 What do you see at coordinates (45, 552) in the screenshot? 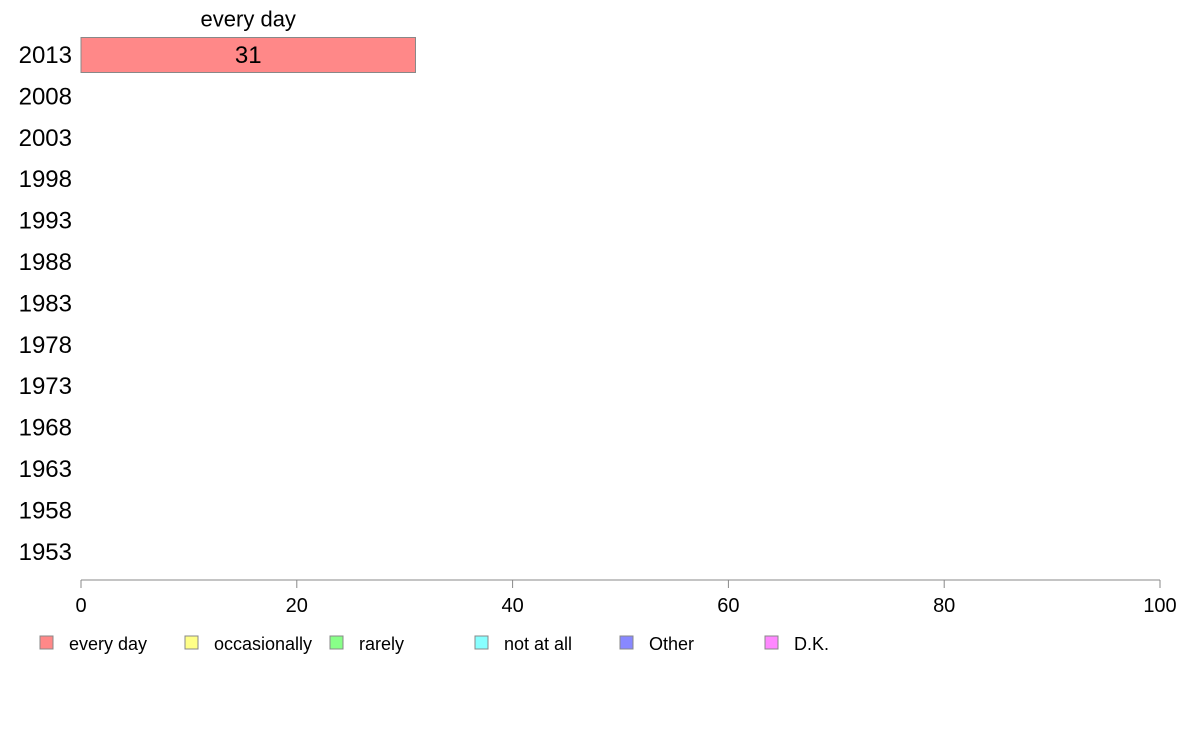
I see `year-label-1953: 1953` at bounding box center [45, 552].